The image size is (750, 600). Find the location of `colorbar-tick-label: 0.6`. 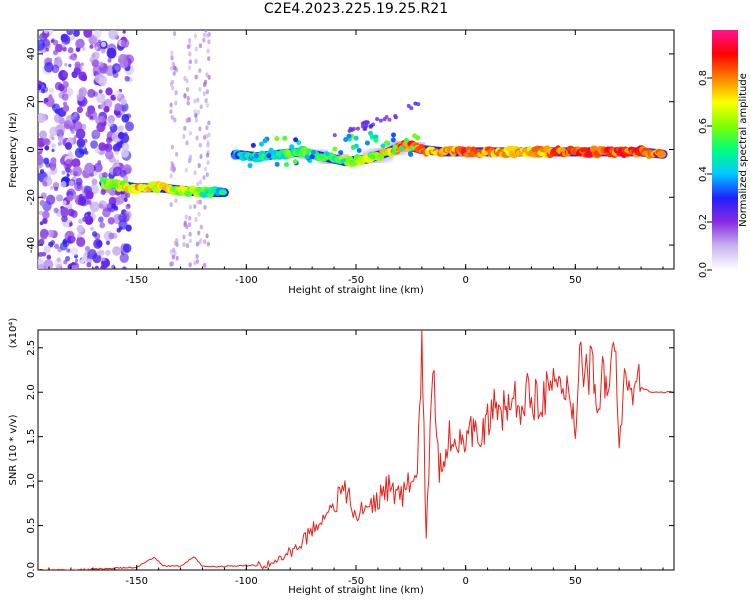

colorbar-tick-label: 0.6 is located at coordinates (703, 126).